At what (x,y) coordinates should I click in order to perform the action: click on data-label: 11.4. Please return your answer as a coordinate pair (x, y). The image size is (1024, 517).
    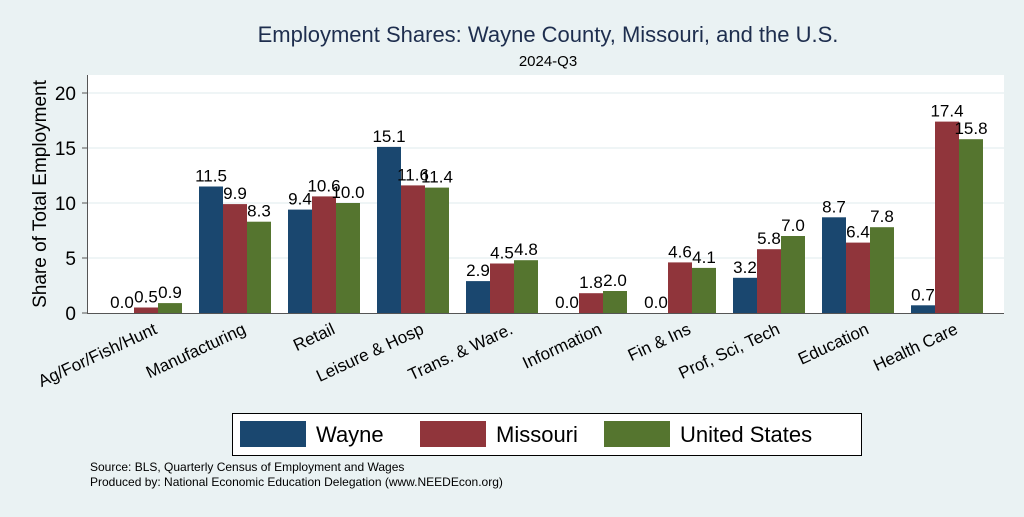
    Looking at the image, I should click on (437, 177).